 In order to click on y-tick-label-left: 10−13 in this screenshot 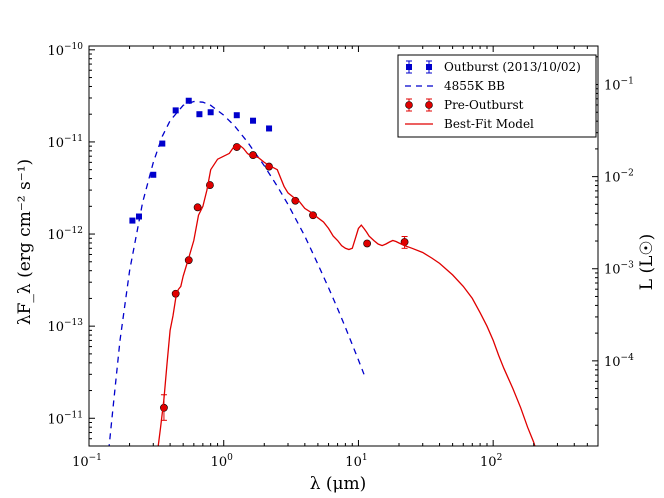, I will do `click(65, 326)`.